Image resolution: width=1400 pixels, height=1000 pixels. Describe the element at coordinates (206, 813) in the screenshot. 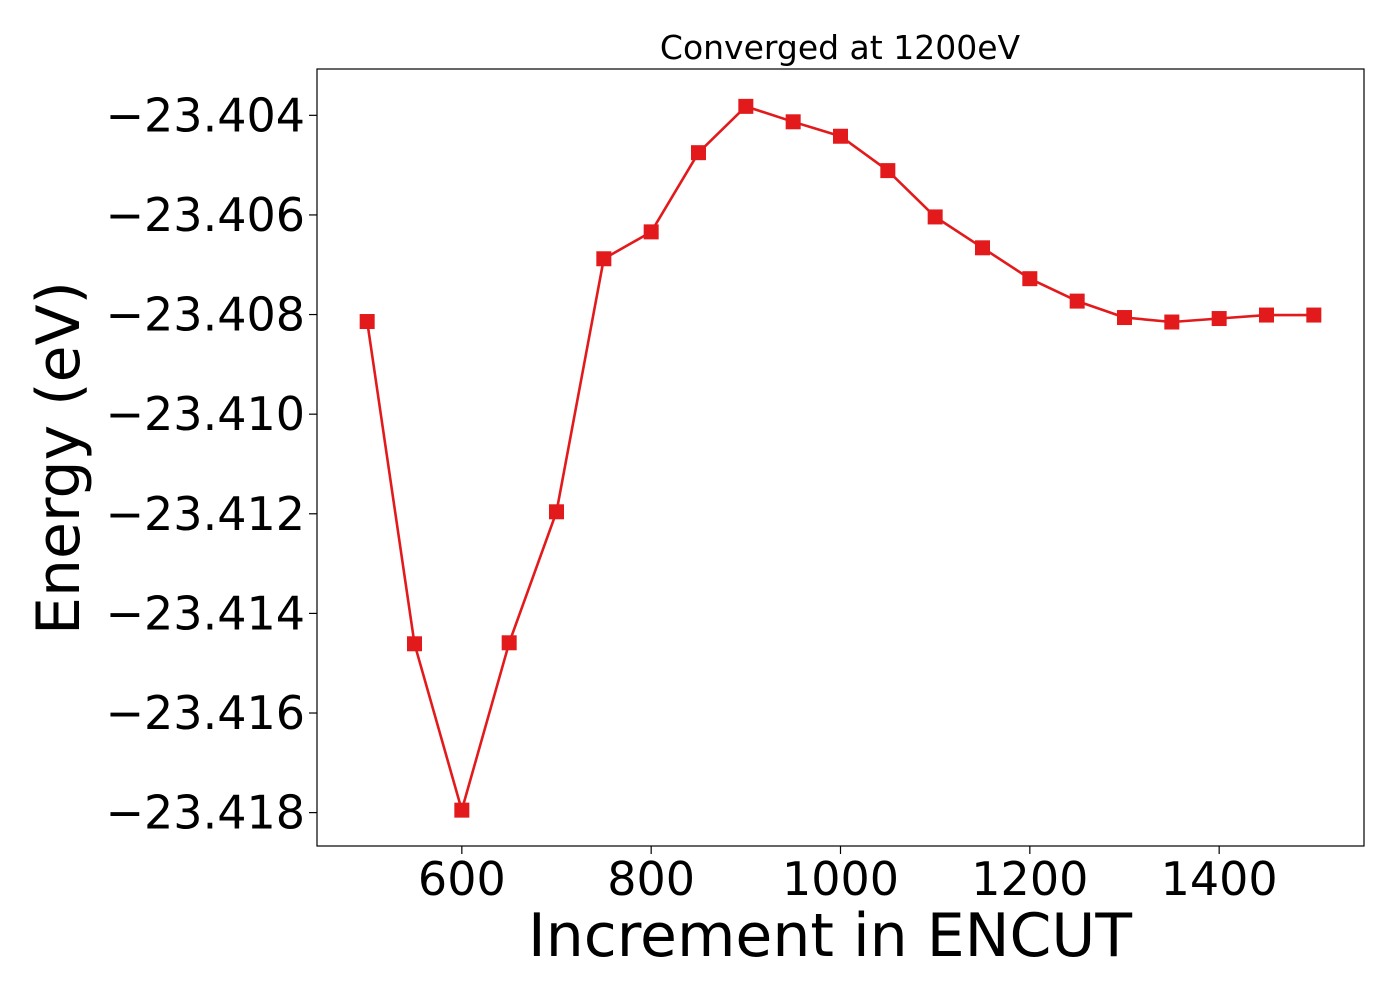

I see `y-tick-label: −23.418` at that location.